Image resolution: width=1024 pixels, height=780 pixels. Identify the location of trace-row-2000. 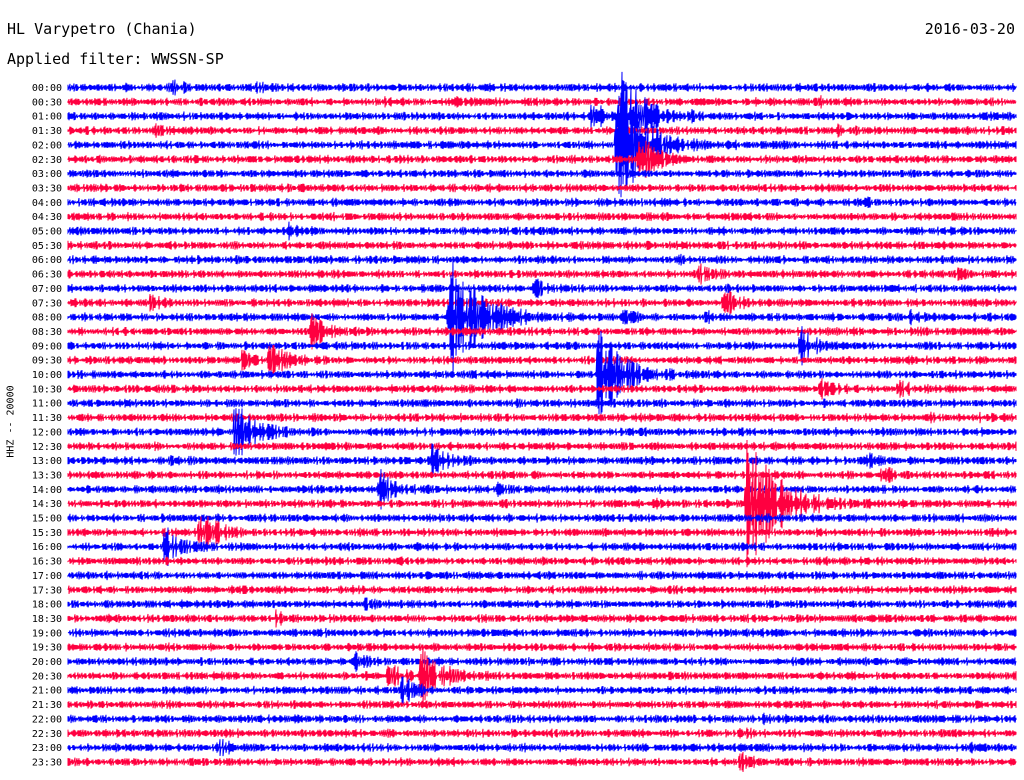
(542, 661).